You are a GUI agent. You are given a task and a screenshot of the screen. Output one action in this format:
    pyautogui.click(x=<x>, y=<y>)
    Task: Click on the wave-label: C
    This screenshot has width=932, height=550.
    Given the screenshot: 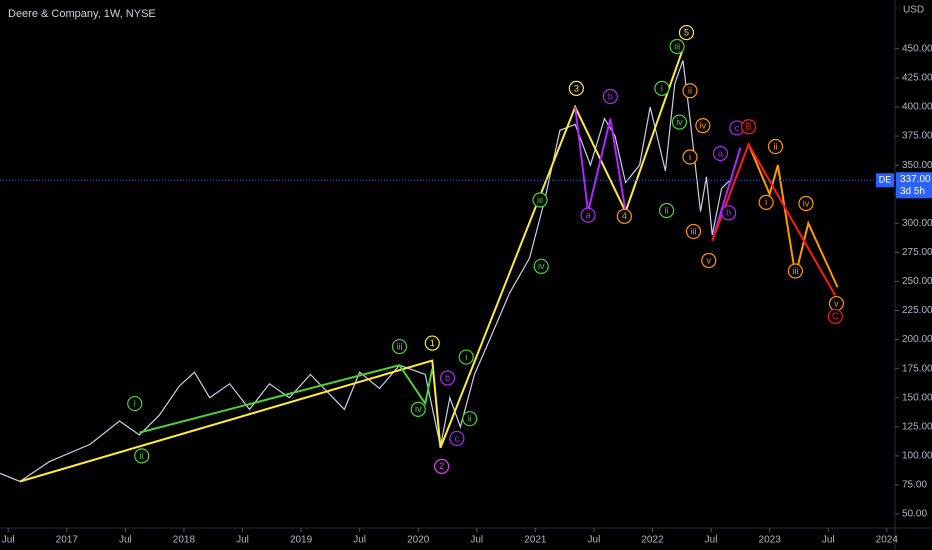 What is the action you would take?
    pyautogui.click(x=835, y=316)
    